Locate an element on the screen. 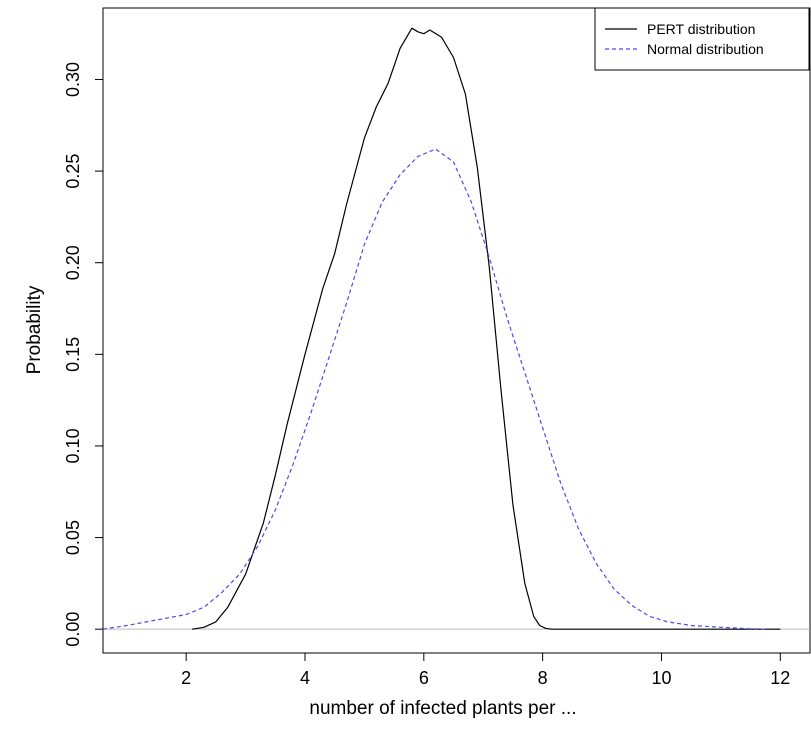  legend-box is located at coordinates (702, 39).